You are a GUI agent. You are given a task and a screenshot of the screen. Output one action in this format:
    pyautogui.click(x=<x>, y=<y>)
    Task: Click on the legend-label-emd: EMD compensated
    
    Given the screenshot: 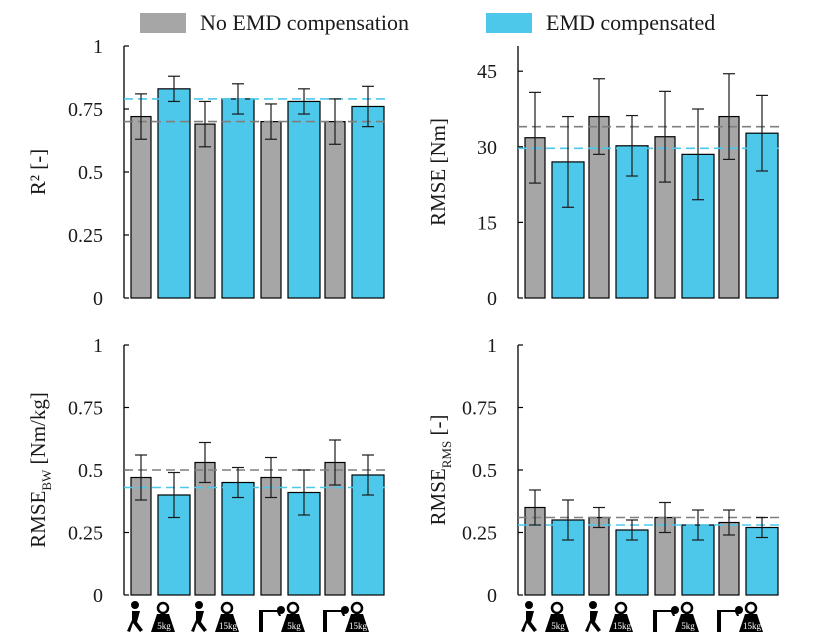 What is the action you would take?
    pyautogui.click(x=631, y=22)
    